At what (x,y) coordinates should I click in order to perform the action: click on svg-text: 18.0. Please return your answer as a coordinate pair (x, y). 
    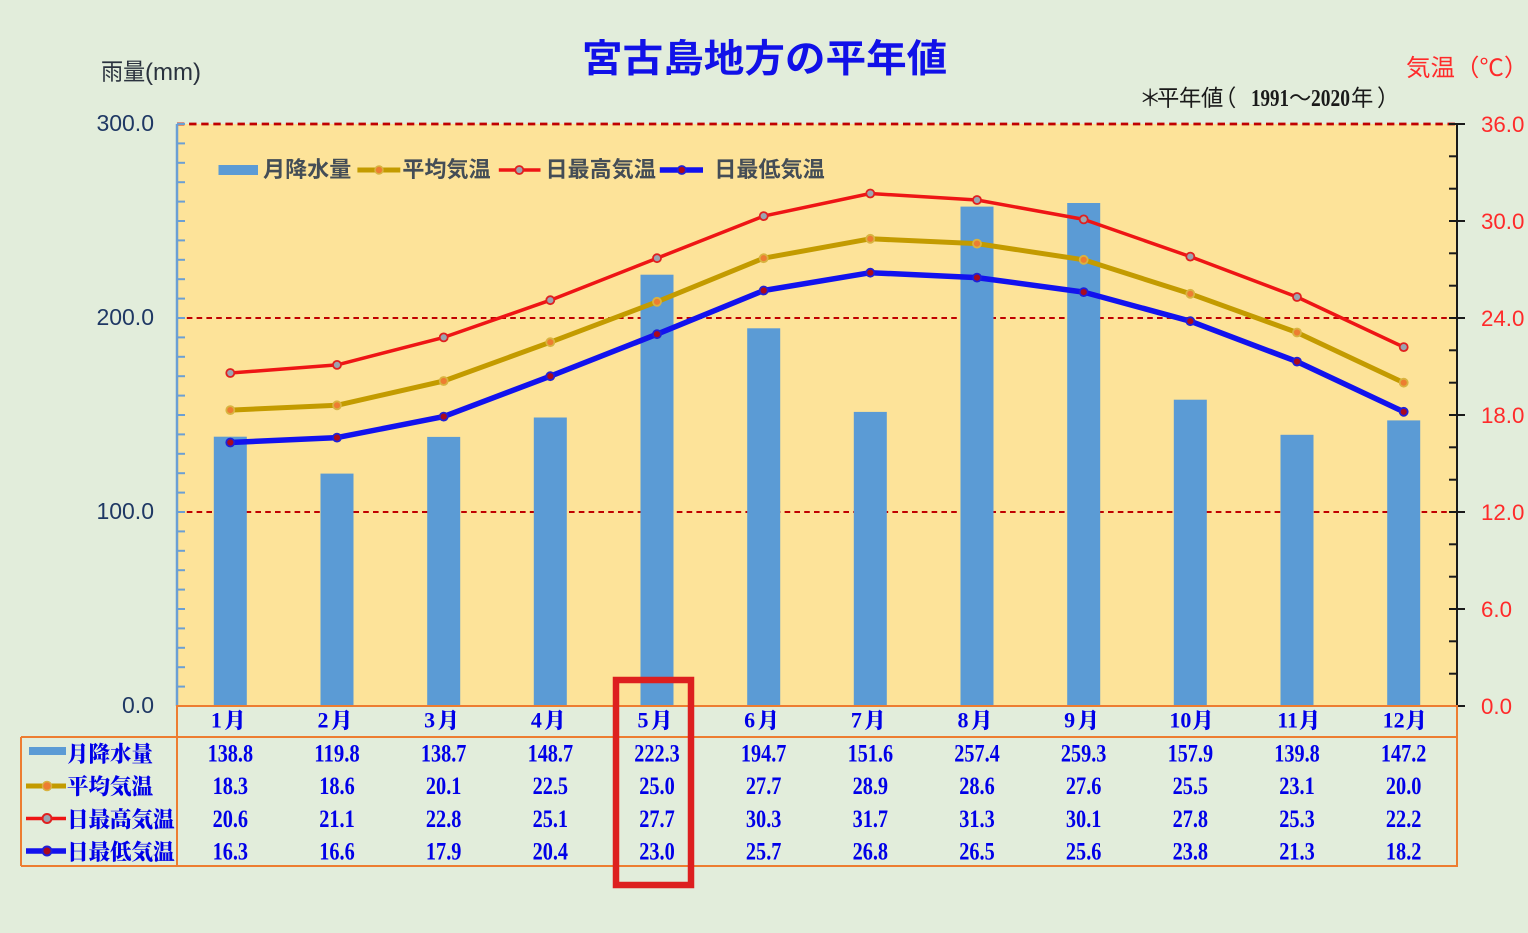
    Looking at the image, I should click on (1502, 415).